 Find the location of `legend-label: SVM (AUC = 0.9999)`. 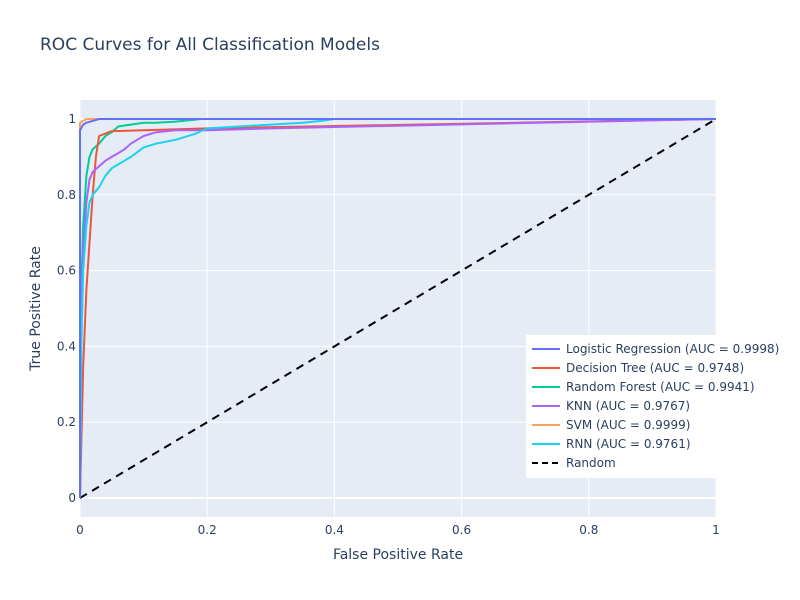

legend-label: SVM (AUC = 0.9999) is located at coordinates (628, 425).